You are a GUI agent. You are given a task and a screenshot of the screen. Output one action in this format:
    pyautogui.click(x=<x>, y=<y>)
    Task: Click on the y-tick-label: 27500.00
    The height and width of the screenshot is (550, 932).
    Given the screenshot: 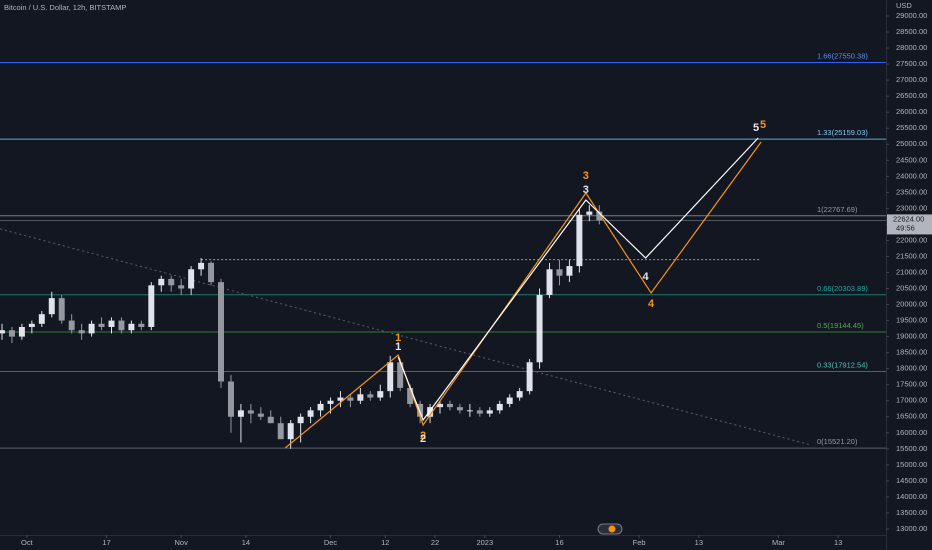 What is the action you would take?
    pyautogui.click(x=911, y=63)
    